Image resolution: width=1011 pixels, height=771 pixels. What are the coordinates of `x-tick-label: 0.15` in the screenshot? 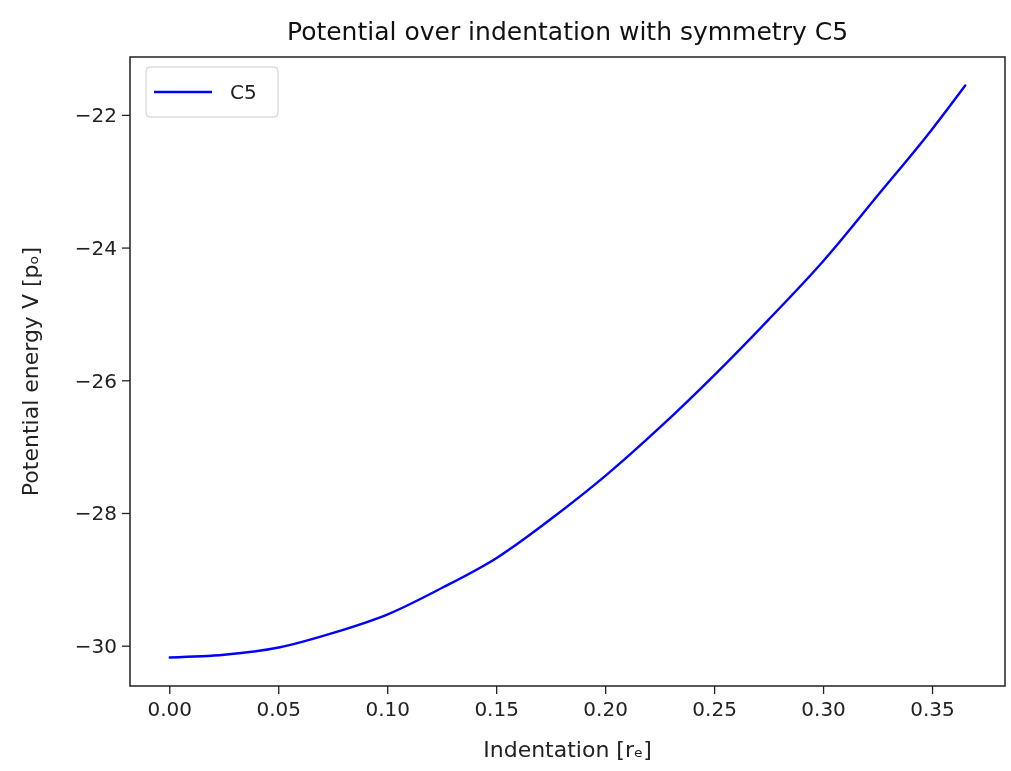 It's located at (496, 709).